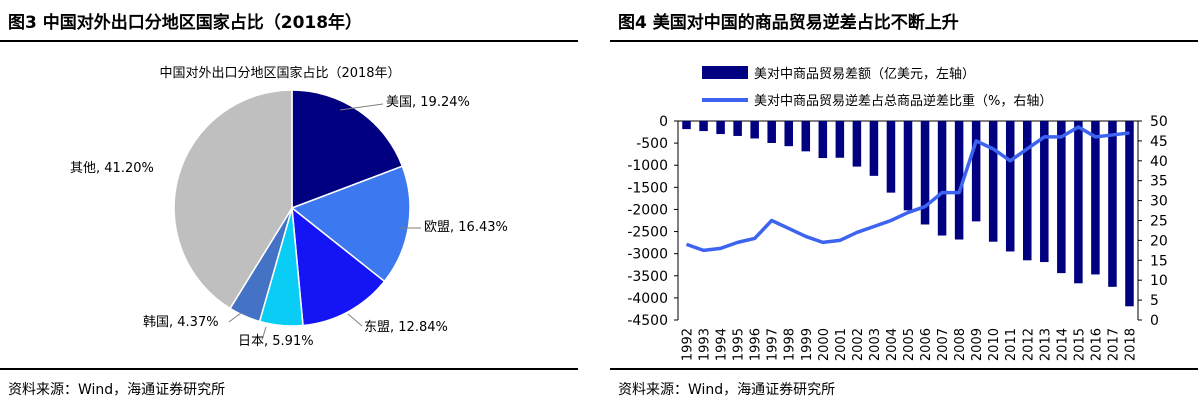  What do you see at coordinates (737, 128) in the screenshot?
I see `bar-1995` at bounding box center [737, 128].